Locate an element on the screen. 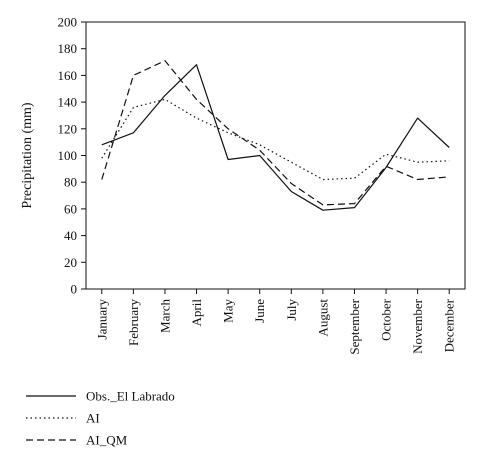  y-axis-label: Precipitation (mm) is located at coordinates (27, 155).